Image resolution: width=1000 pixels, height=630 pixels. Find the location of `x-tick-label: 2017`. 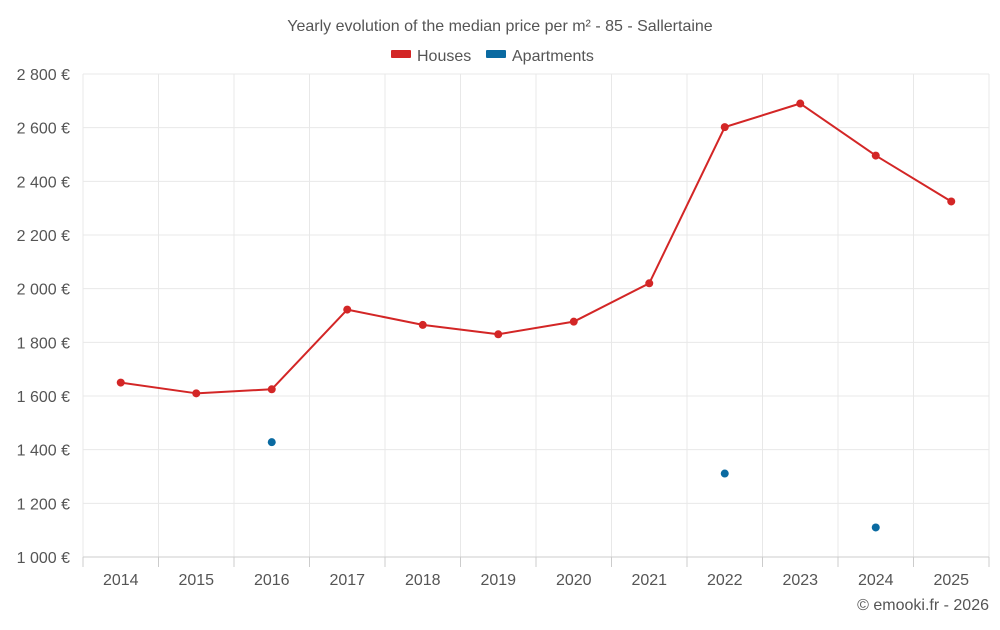

x-tick-label: 2017 is located at coordinates (347, 580).